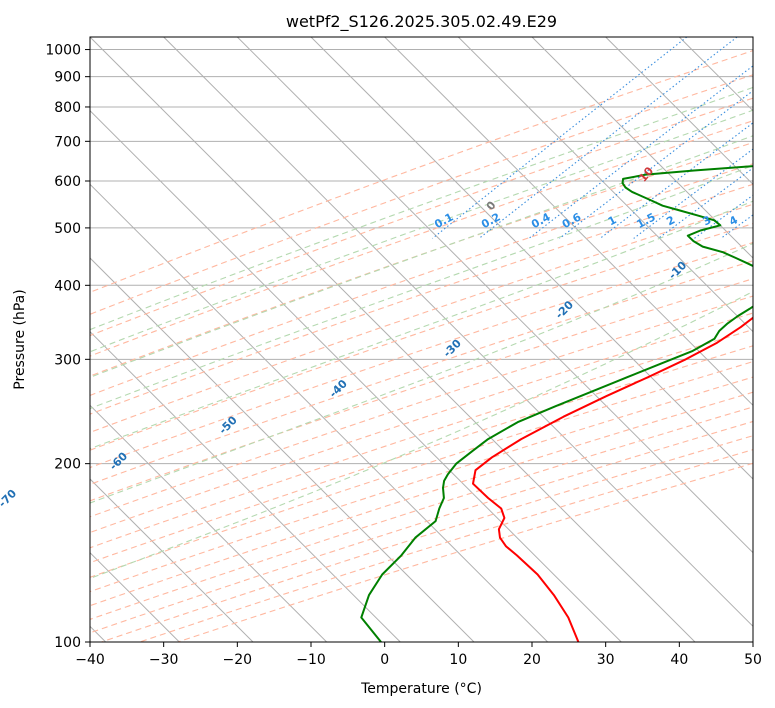  Describe the element at coordinates (67, 142) in the screenshot. I see `y-tick-label: 700` at that location.